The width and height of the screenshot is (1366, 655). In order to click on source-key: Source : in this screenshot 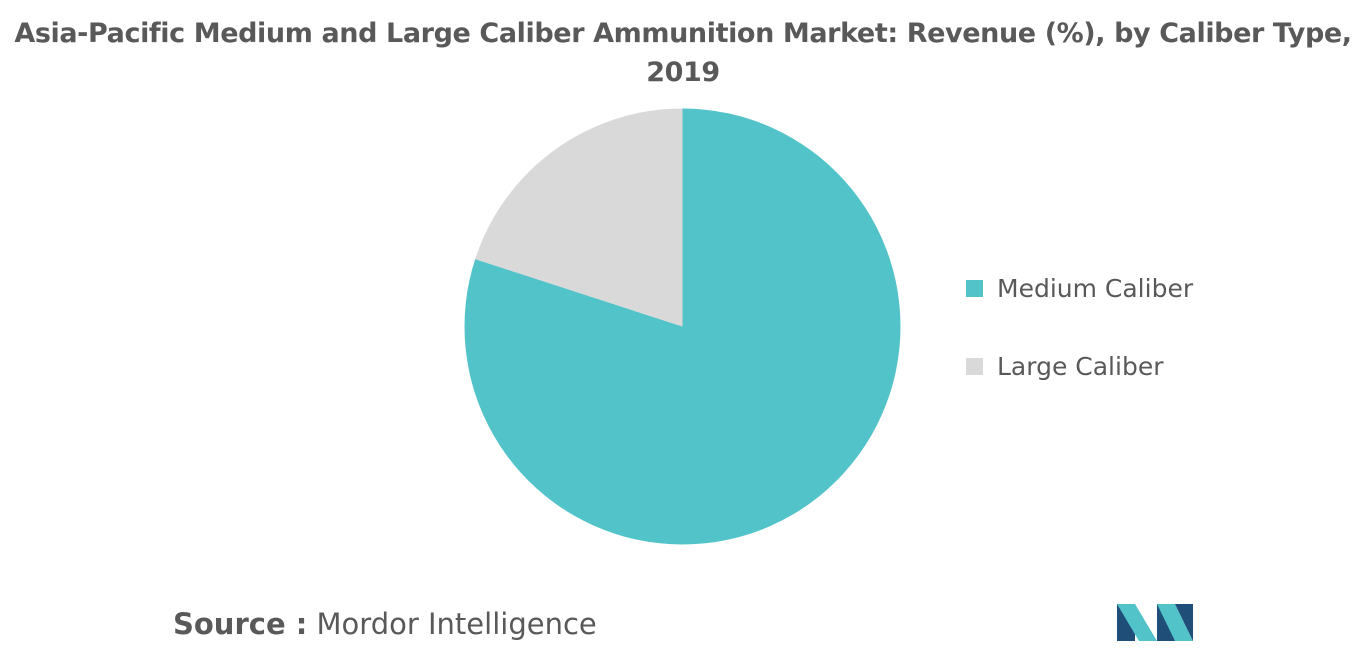, I will do `click(240, 624)`.